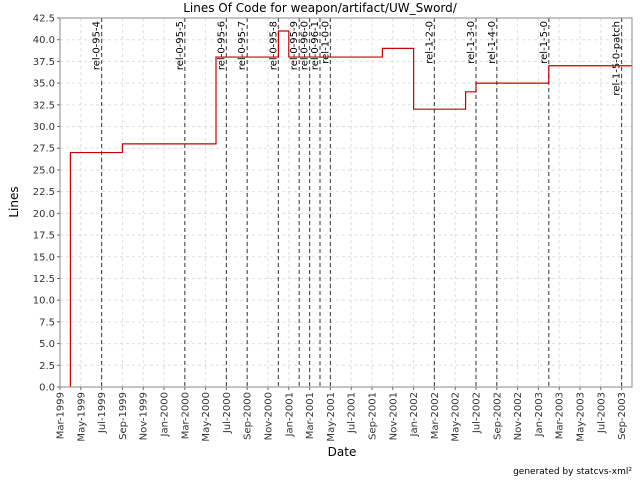  I want to click on x-tick-label: Jul-2000, so click(227, 413).